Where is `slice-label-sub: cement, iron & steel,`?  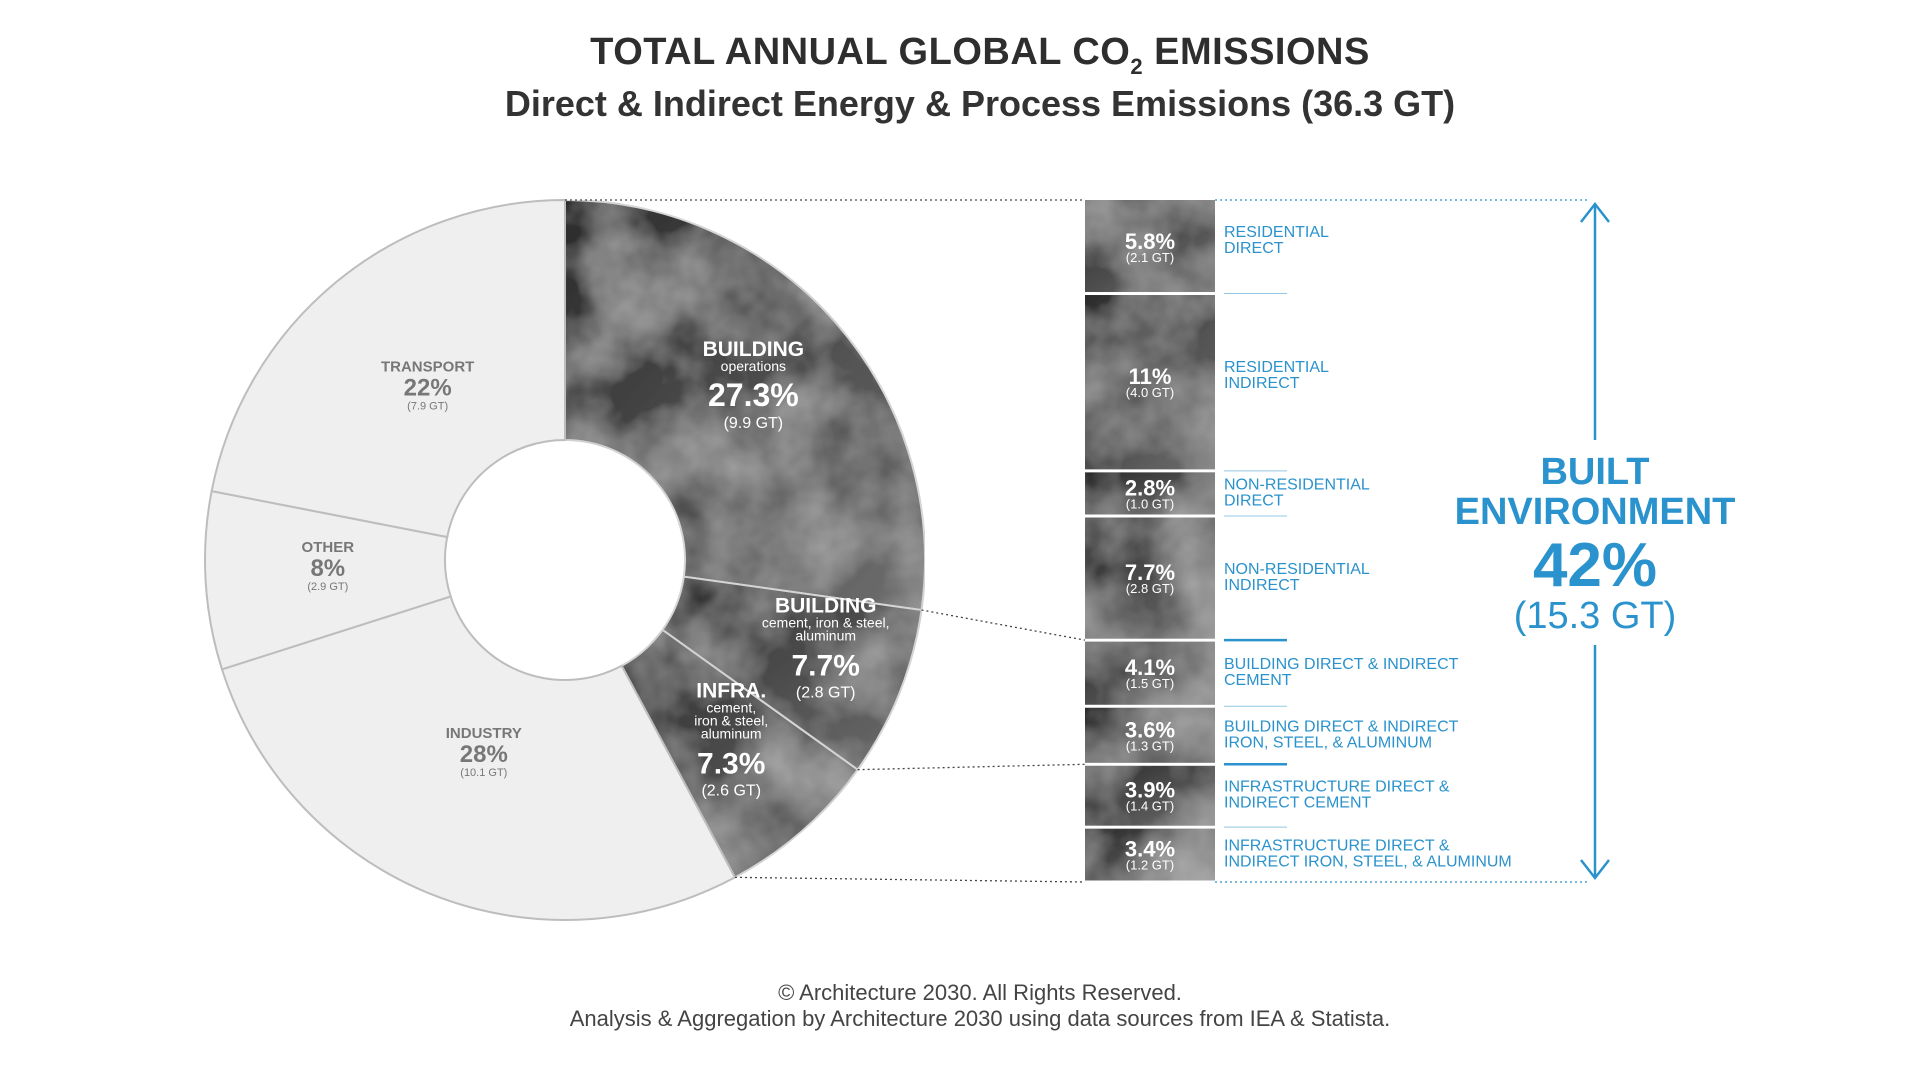
slice-label-sub: cement, iron & steel, is located at coordinates (826, 622).